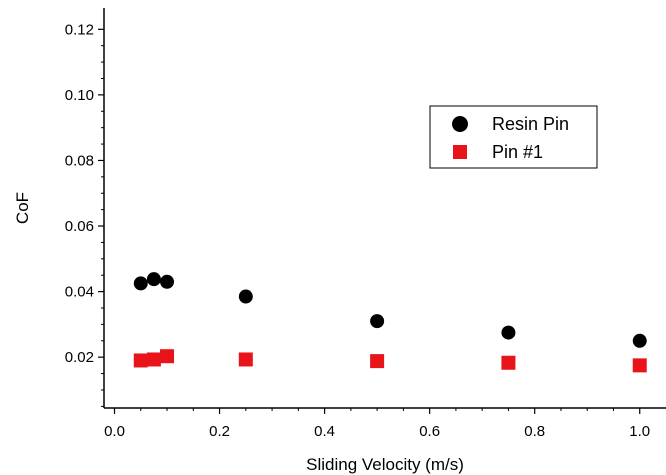 The height and width of the screenshot is (475, 666). Describe the element at coordinates (324, 431) in the screenshot. I see `x-tick-label: 0.4` at that location.